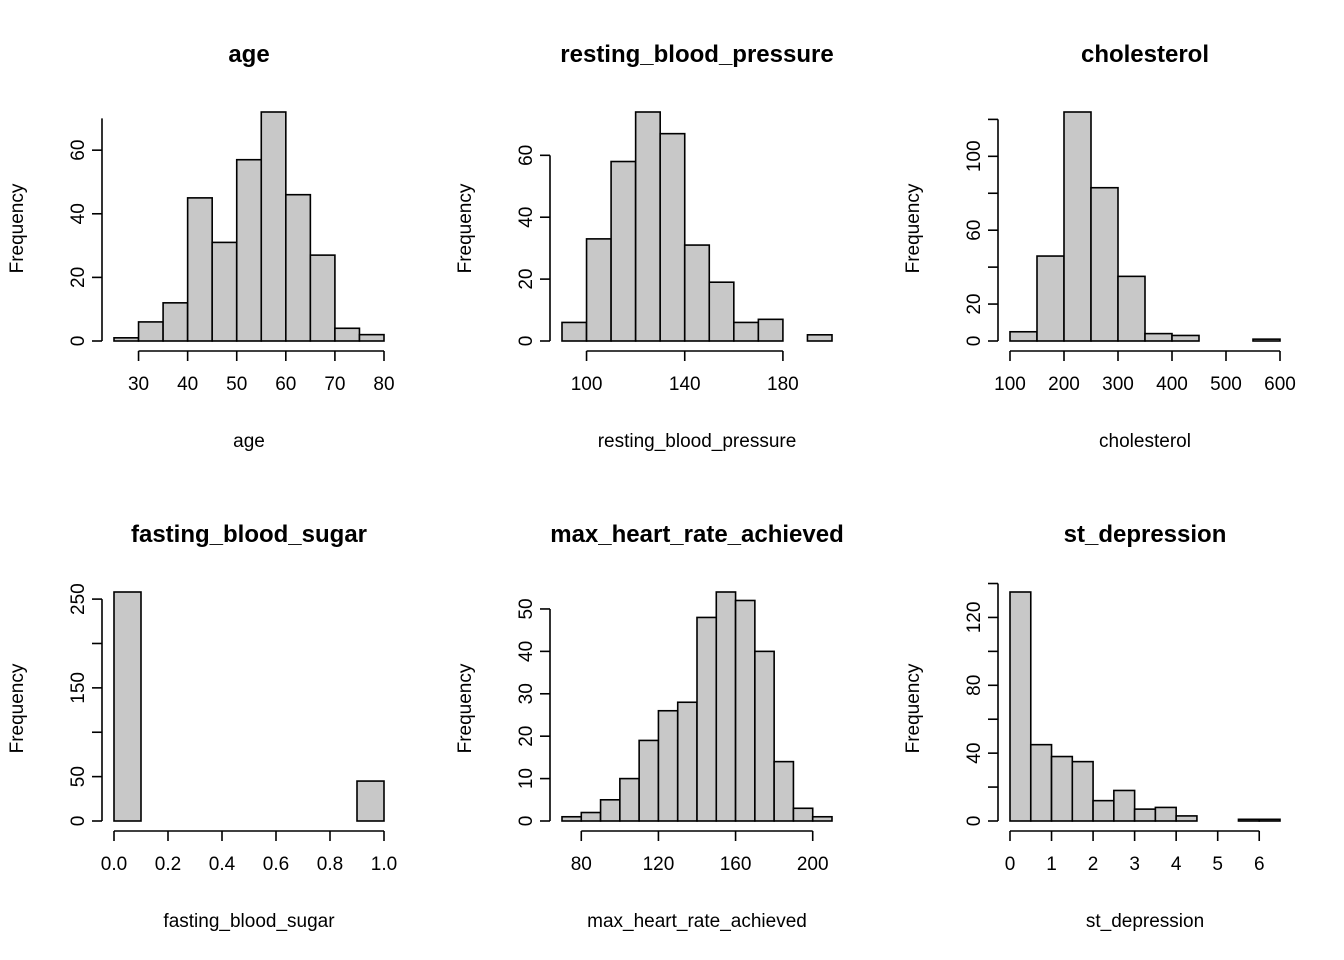 This screenshot has height=960, width=1344. Describe the element at coordinates (1172, 384) in the screenshot. I see `x-tick-label: 400` at that location.